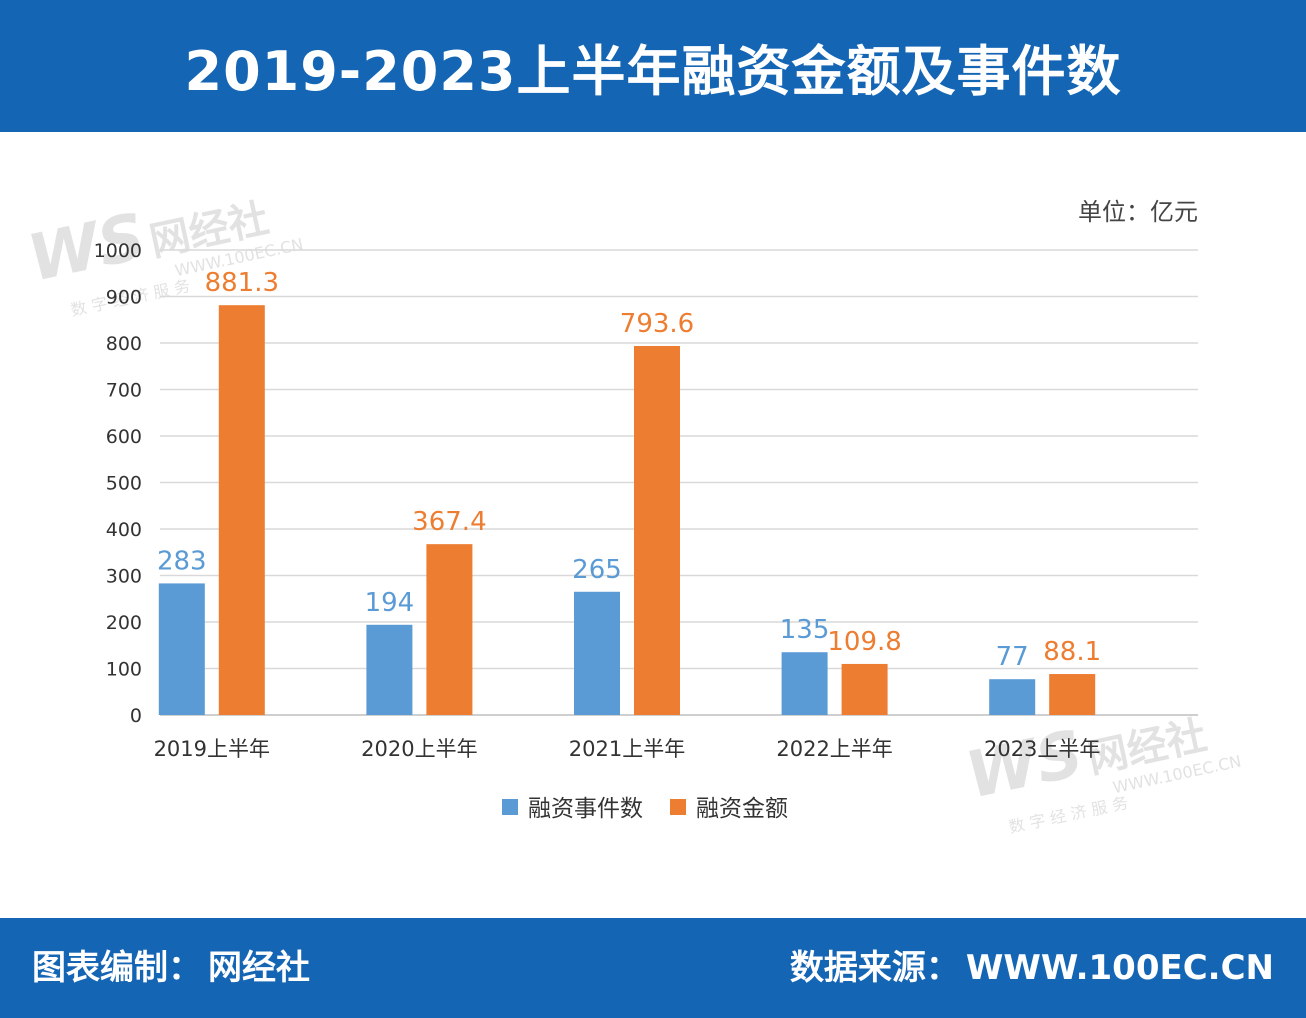 The height and width of the screenshot is (1018, 1306). I want to click on data-label: 135, so click(805, 630).